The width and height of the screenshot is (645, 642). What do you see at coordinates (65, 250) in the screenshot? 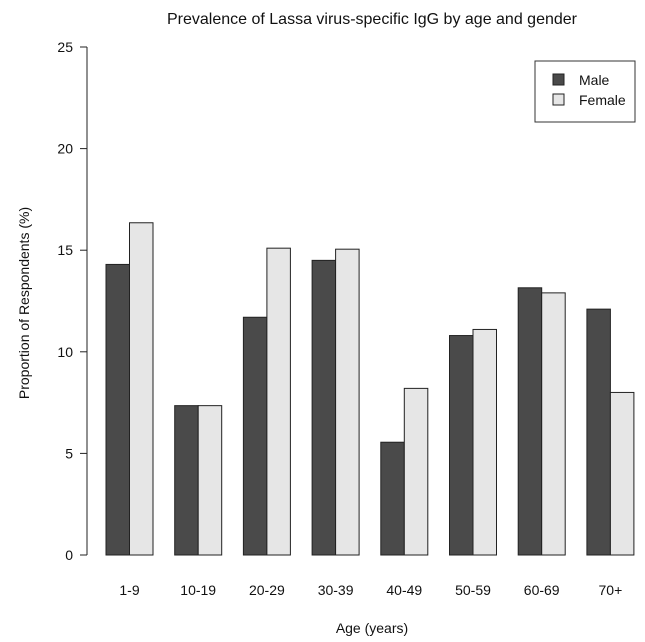
I see `y-tick-label: 15` at bounding box center [65, 250].